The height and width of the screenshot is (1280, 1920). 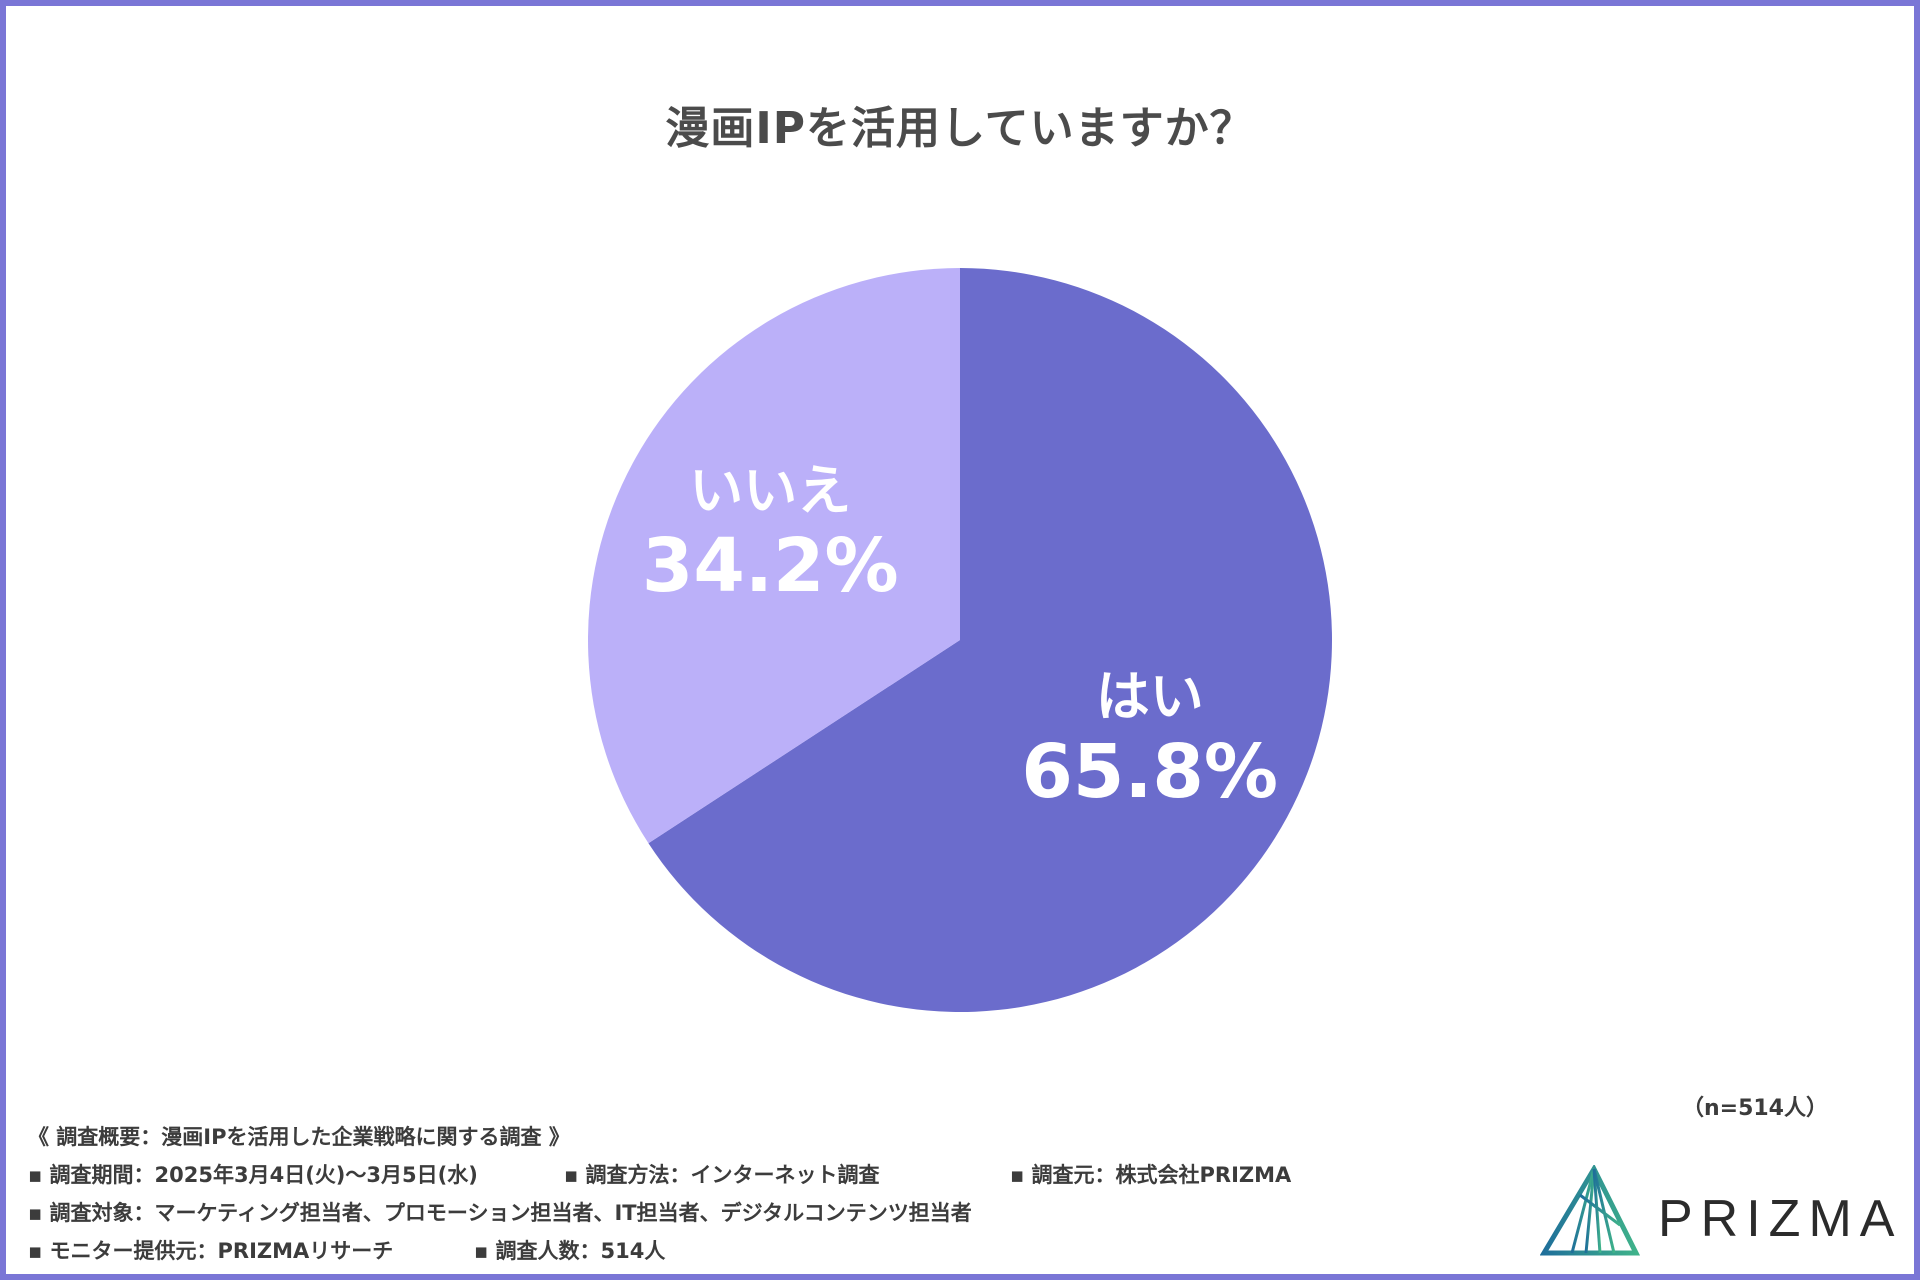 What do you see at coordinates (1149, 772) in the screenshot?
I see `slice-value-yes: 65.8%` at bounding box center [1149, 772].